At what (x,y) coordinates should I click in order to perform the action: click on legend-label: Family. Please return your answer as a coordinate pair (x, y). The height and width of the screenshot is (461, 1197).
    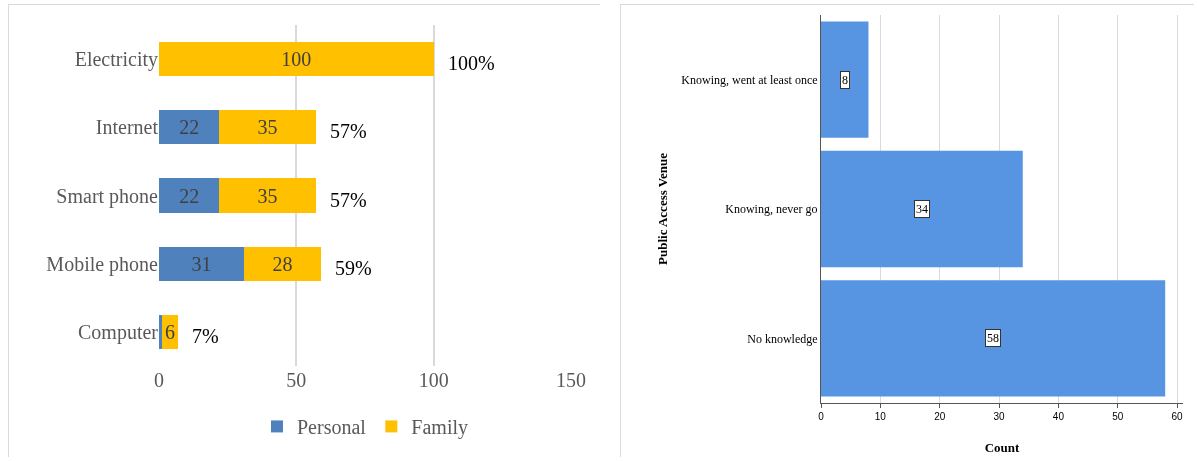
    Looking at the image, I should click on (439, 428).